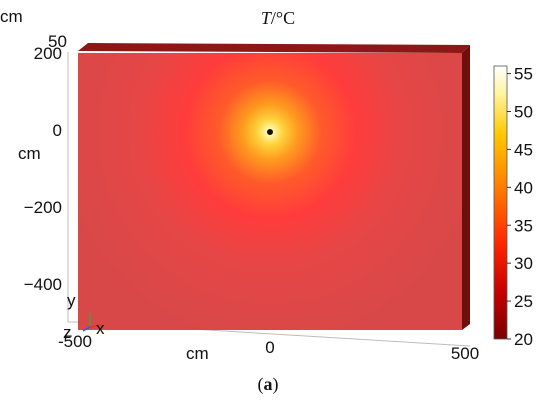 Image resolution: width=550 pixels, height=404 pixels. Describe the element at coordinates (283, 18) in the screenshot. I see `title-unit: /°C` at that location.